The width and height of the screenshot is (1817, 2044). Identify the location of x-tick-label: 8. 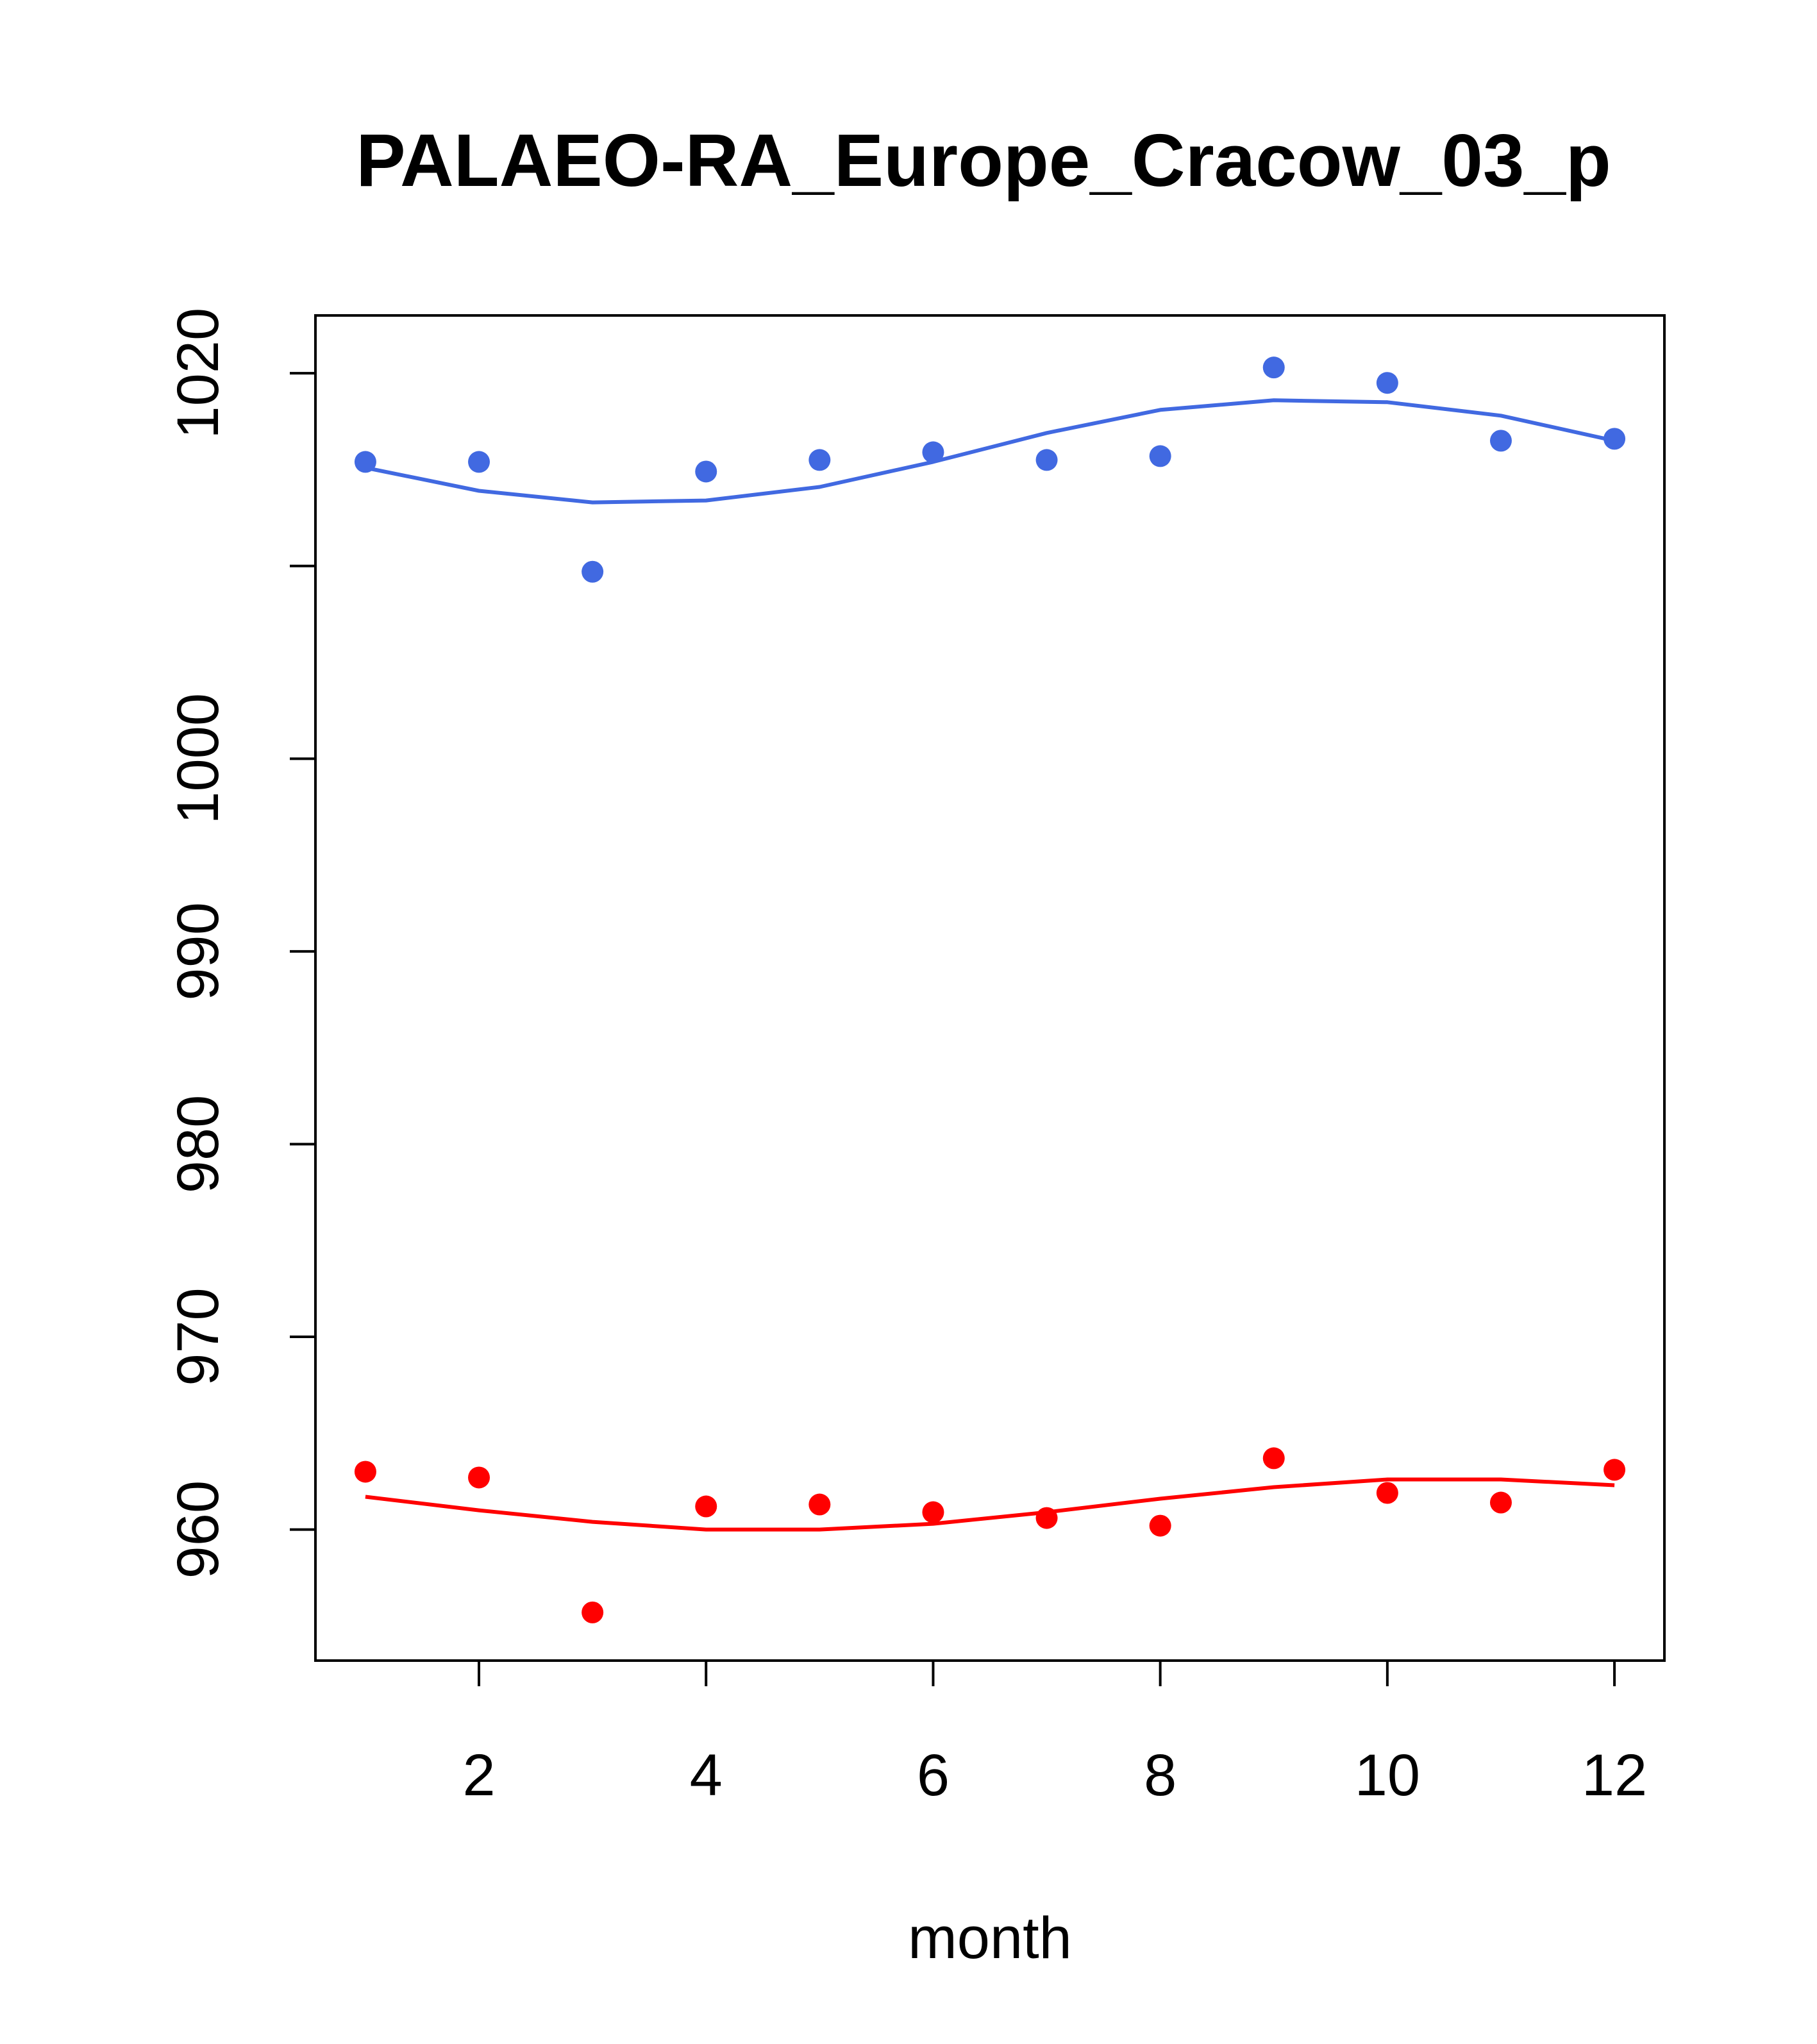
(1160, 1775).